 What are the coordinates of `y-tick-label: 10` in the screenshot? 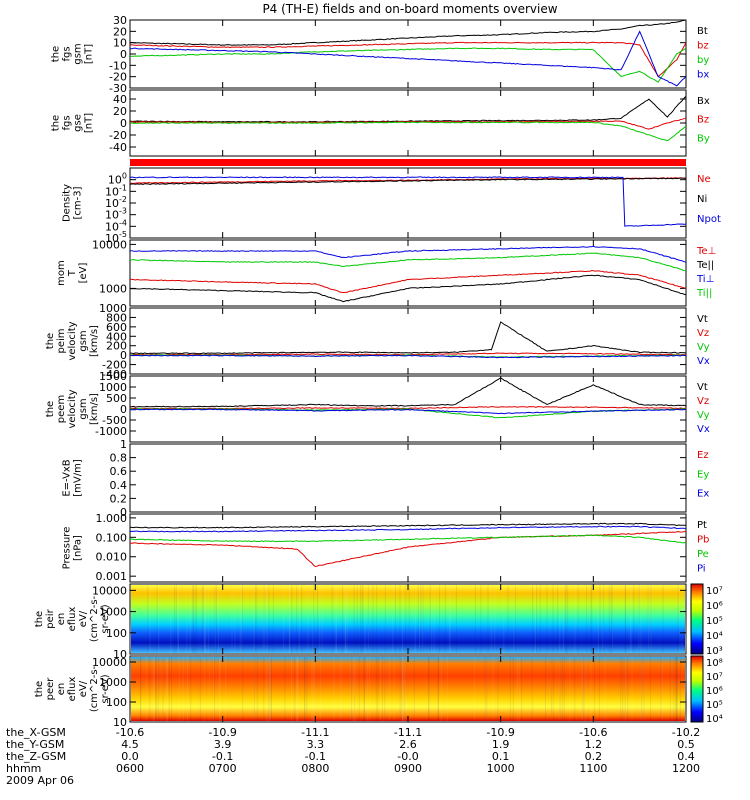 It's located at (120, 722).